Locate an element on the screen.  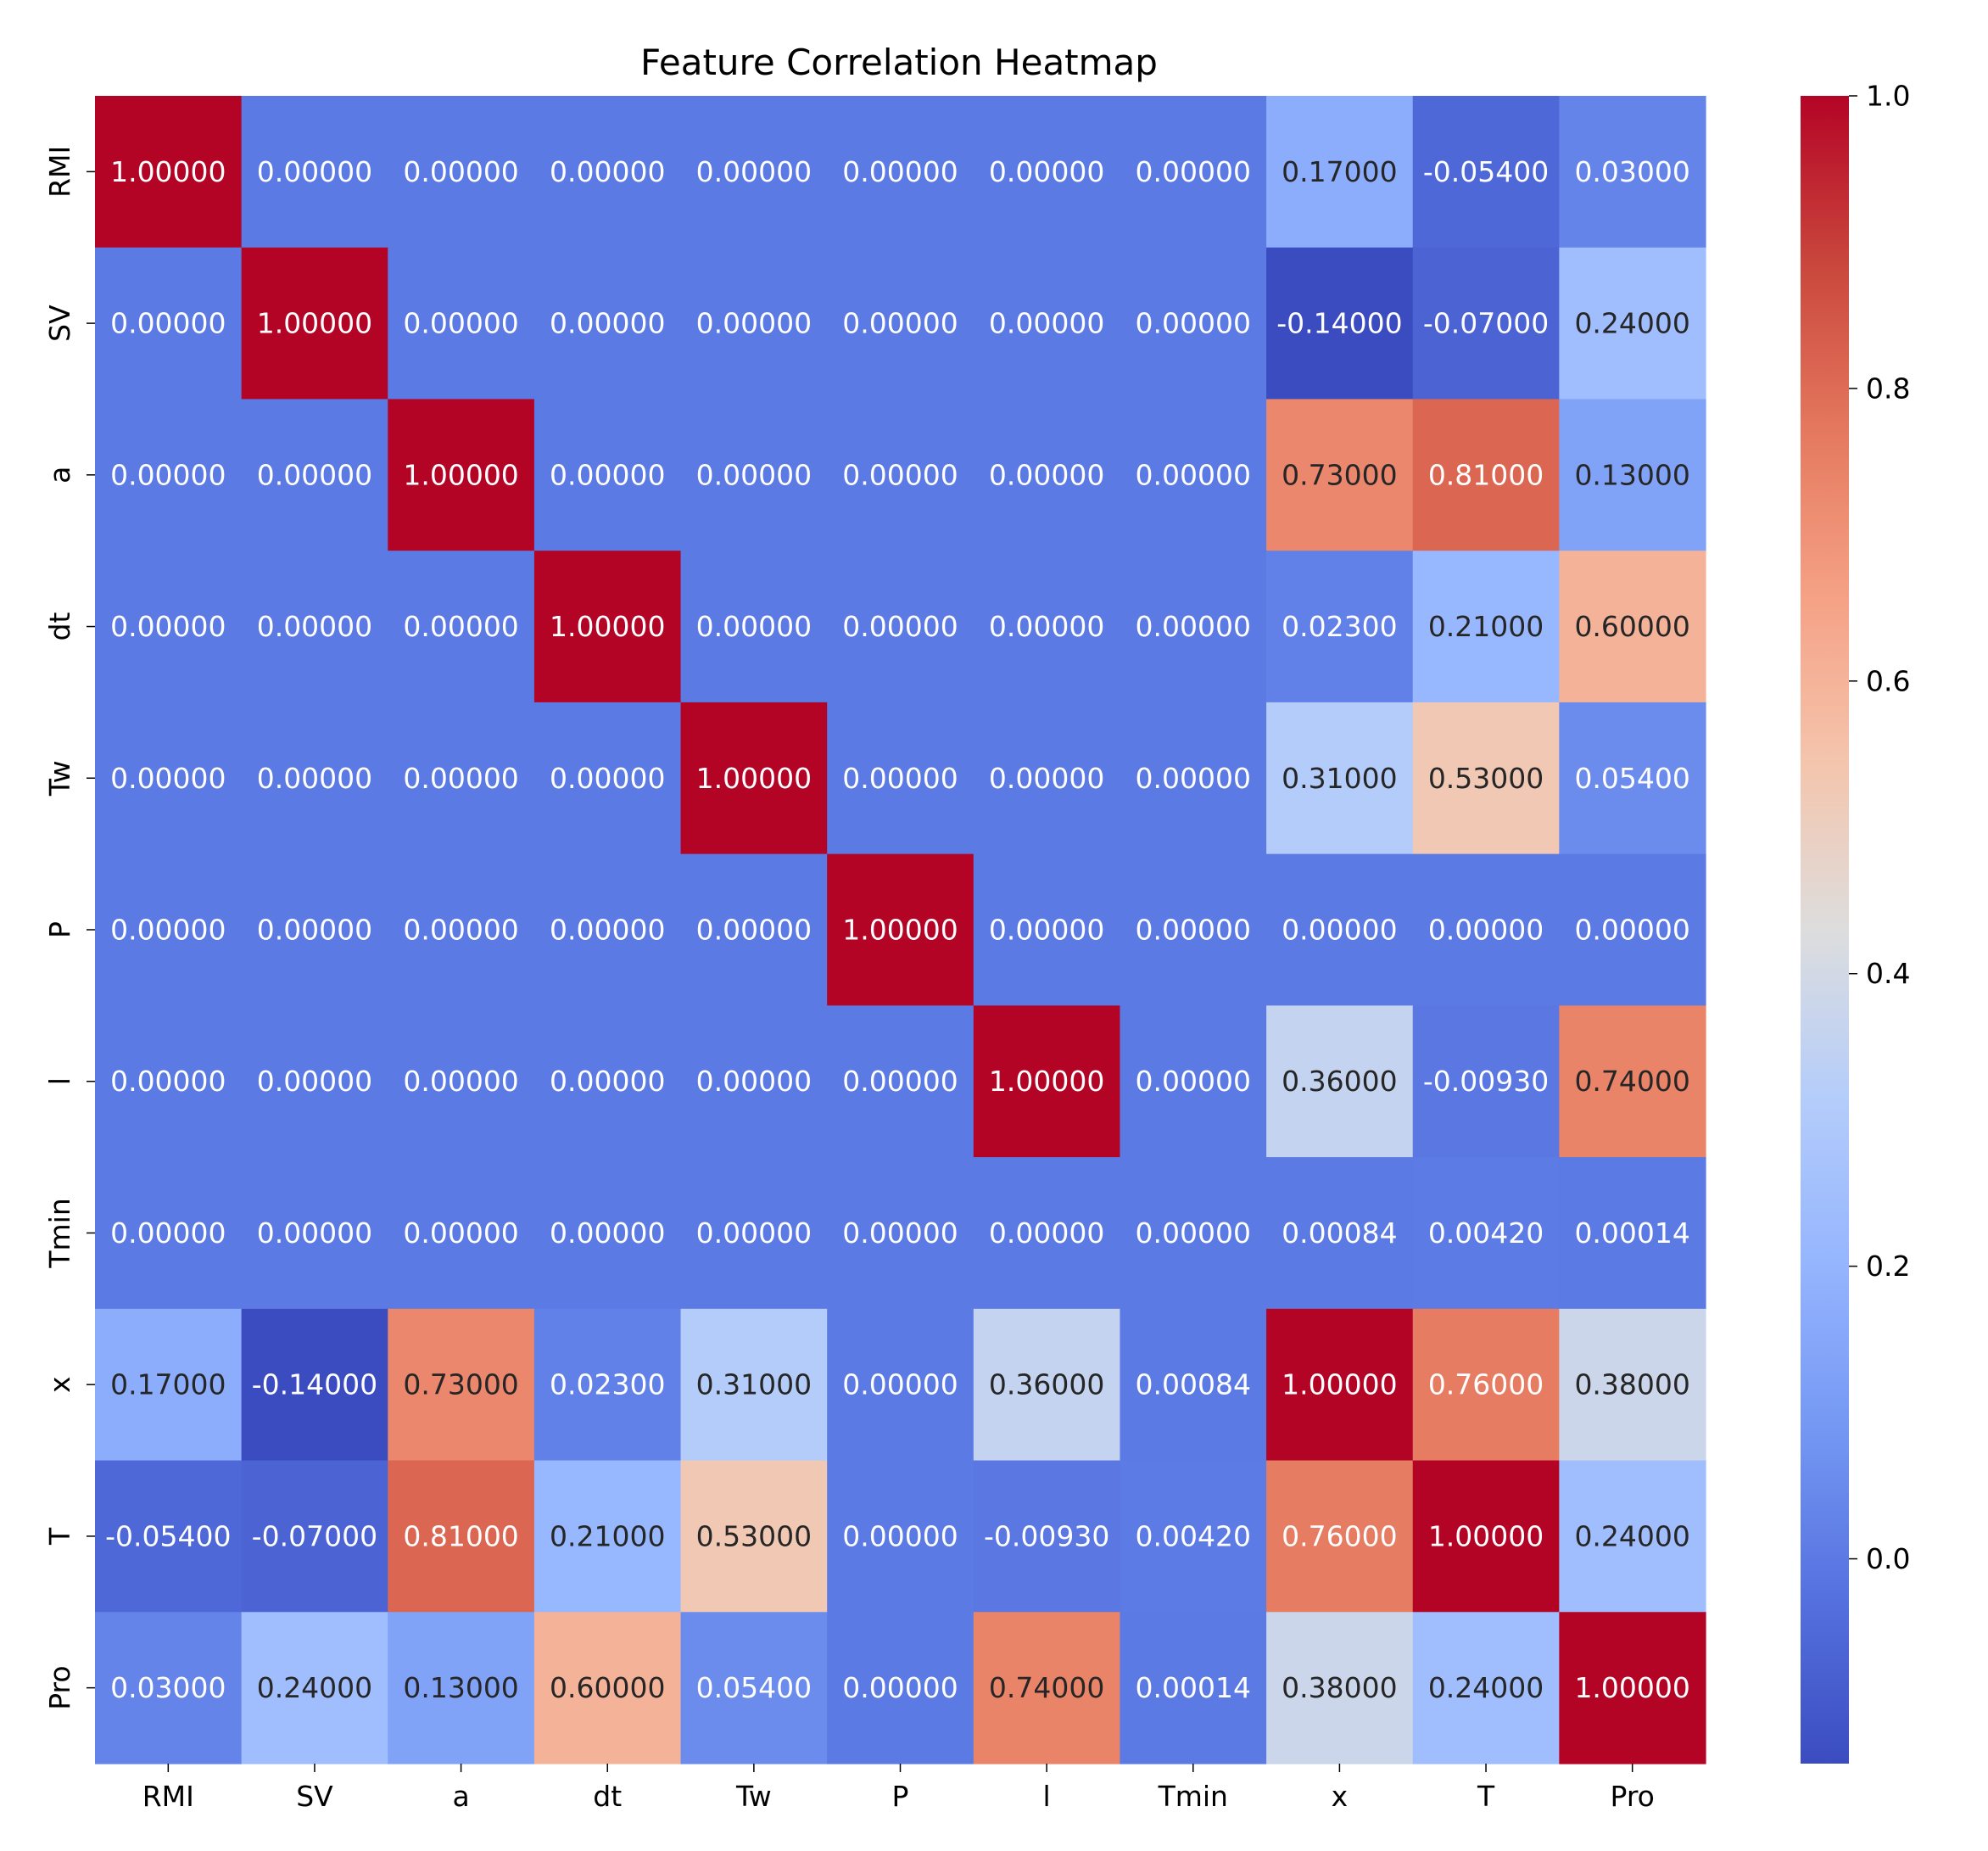
cell-value-label: 0.81000 is located at coordinates (1486, 474).